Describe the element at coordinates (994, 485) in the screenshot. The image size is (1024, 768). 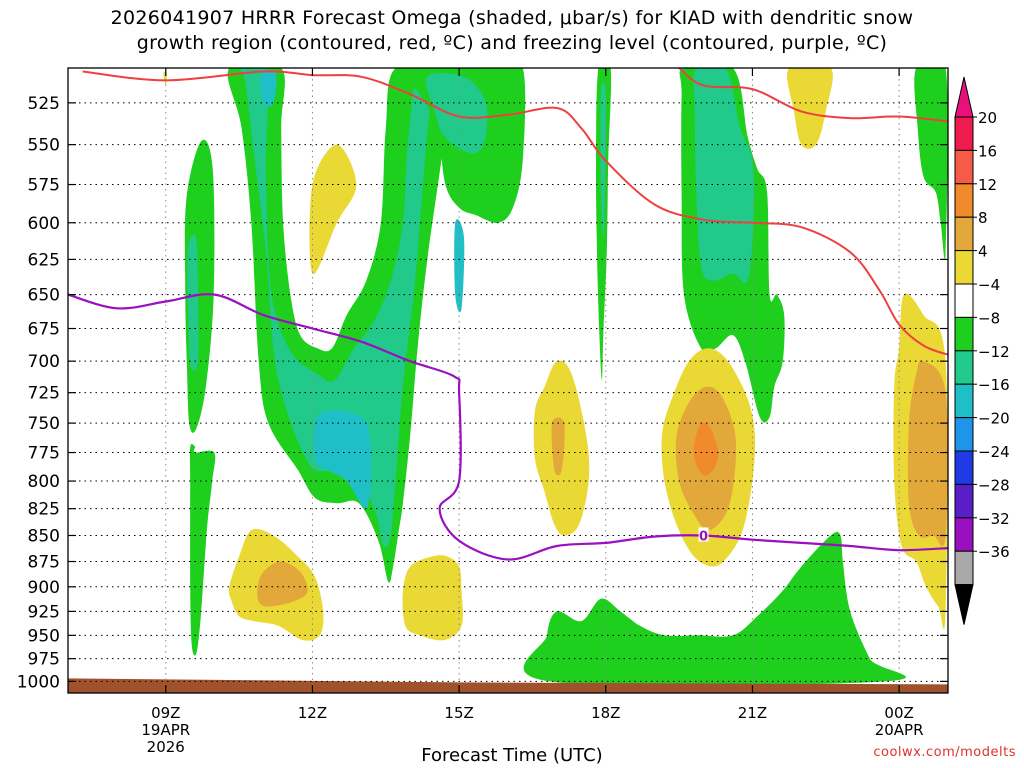
I see `colorbar-label: −28` at that location.